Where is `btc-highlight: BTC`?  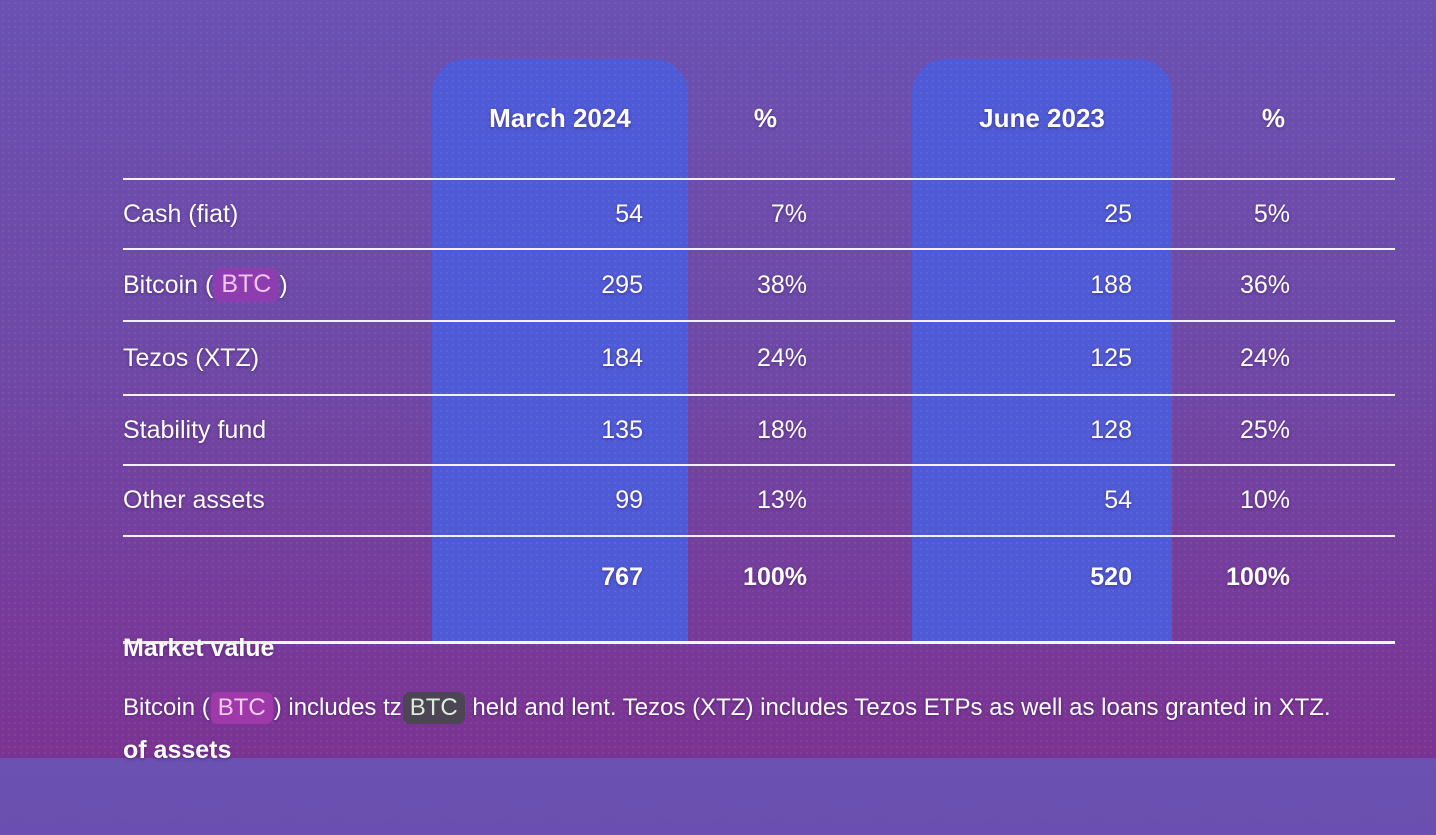
btc-highlight: BTC is located at coordinates (246, 285).